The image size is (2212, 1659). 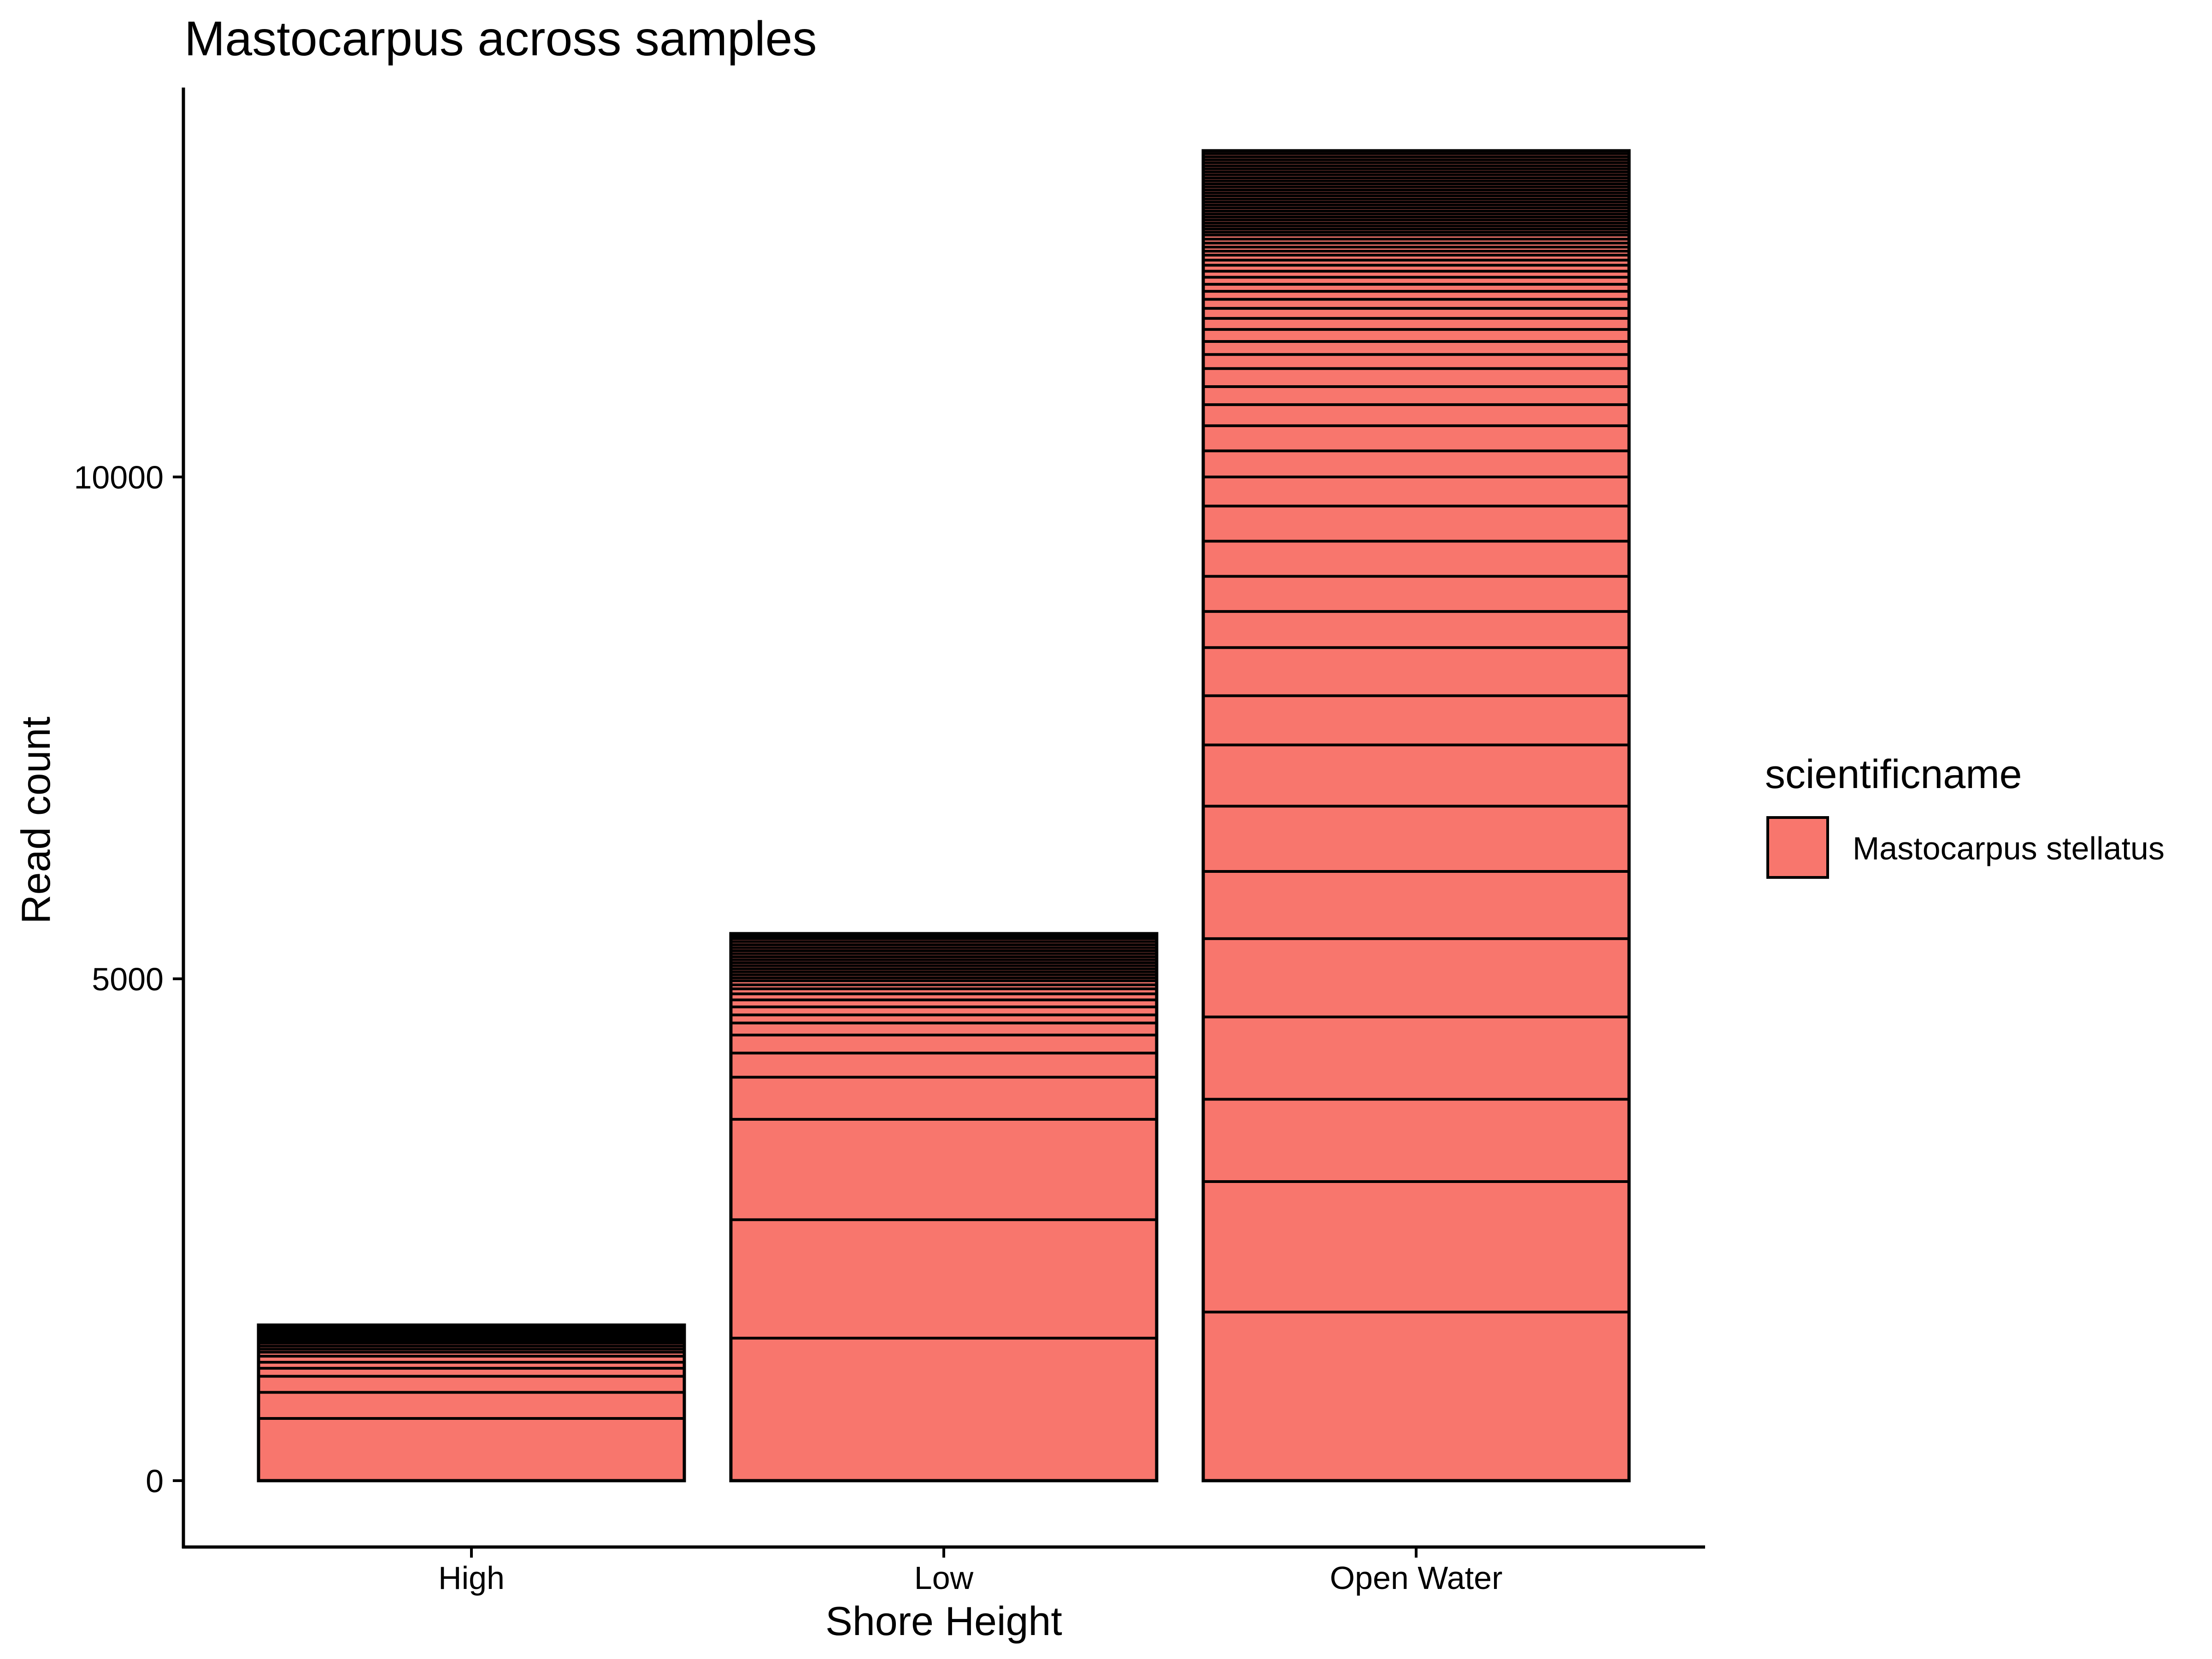 I want to click on x-axis-title: Shore Height, so click(x=943, y=1621).